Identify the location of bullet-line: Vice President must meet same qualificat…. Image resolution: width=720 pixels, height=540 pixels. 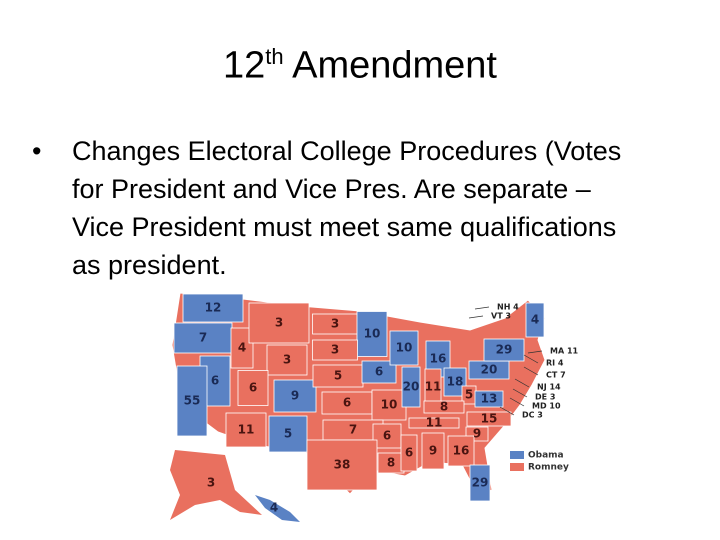
(344, 227).